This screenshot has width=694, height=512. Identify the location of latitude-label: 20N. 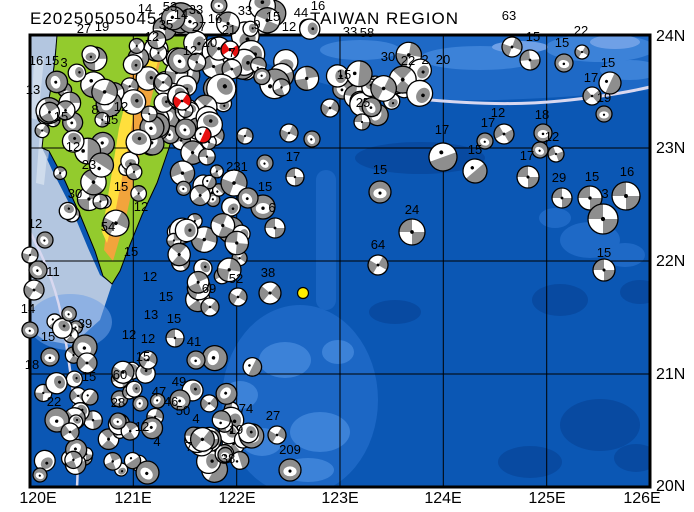
(670, 486).